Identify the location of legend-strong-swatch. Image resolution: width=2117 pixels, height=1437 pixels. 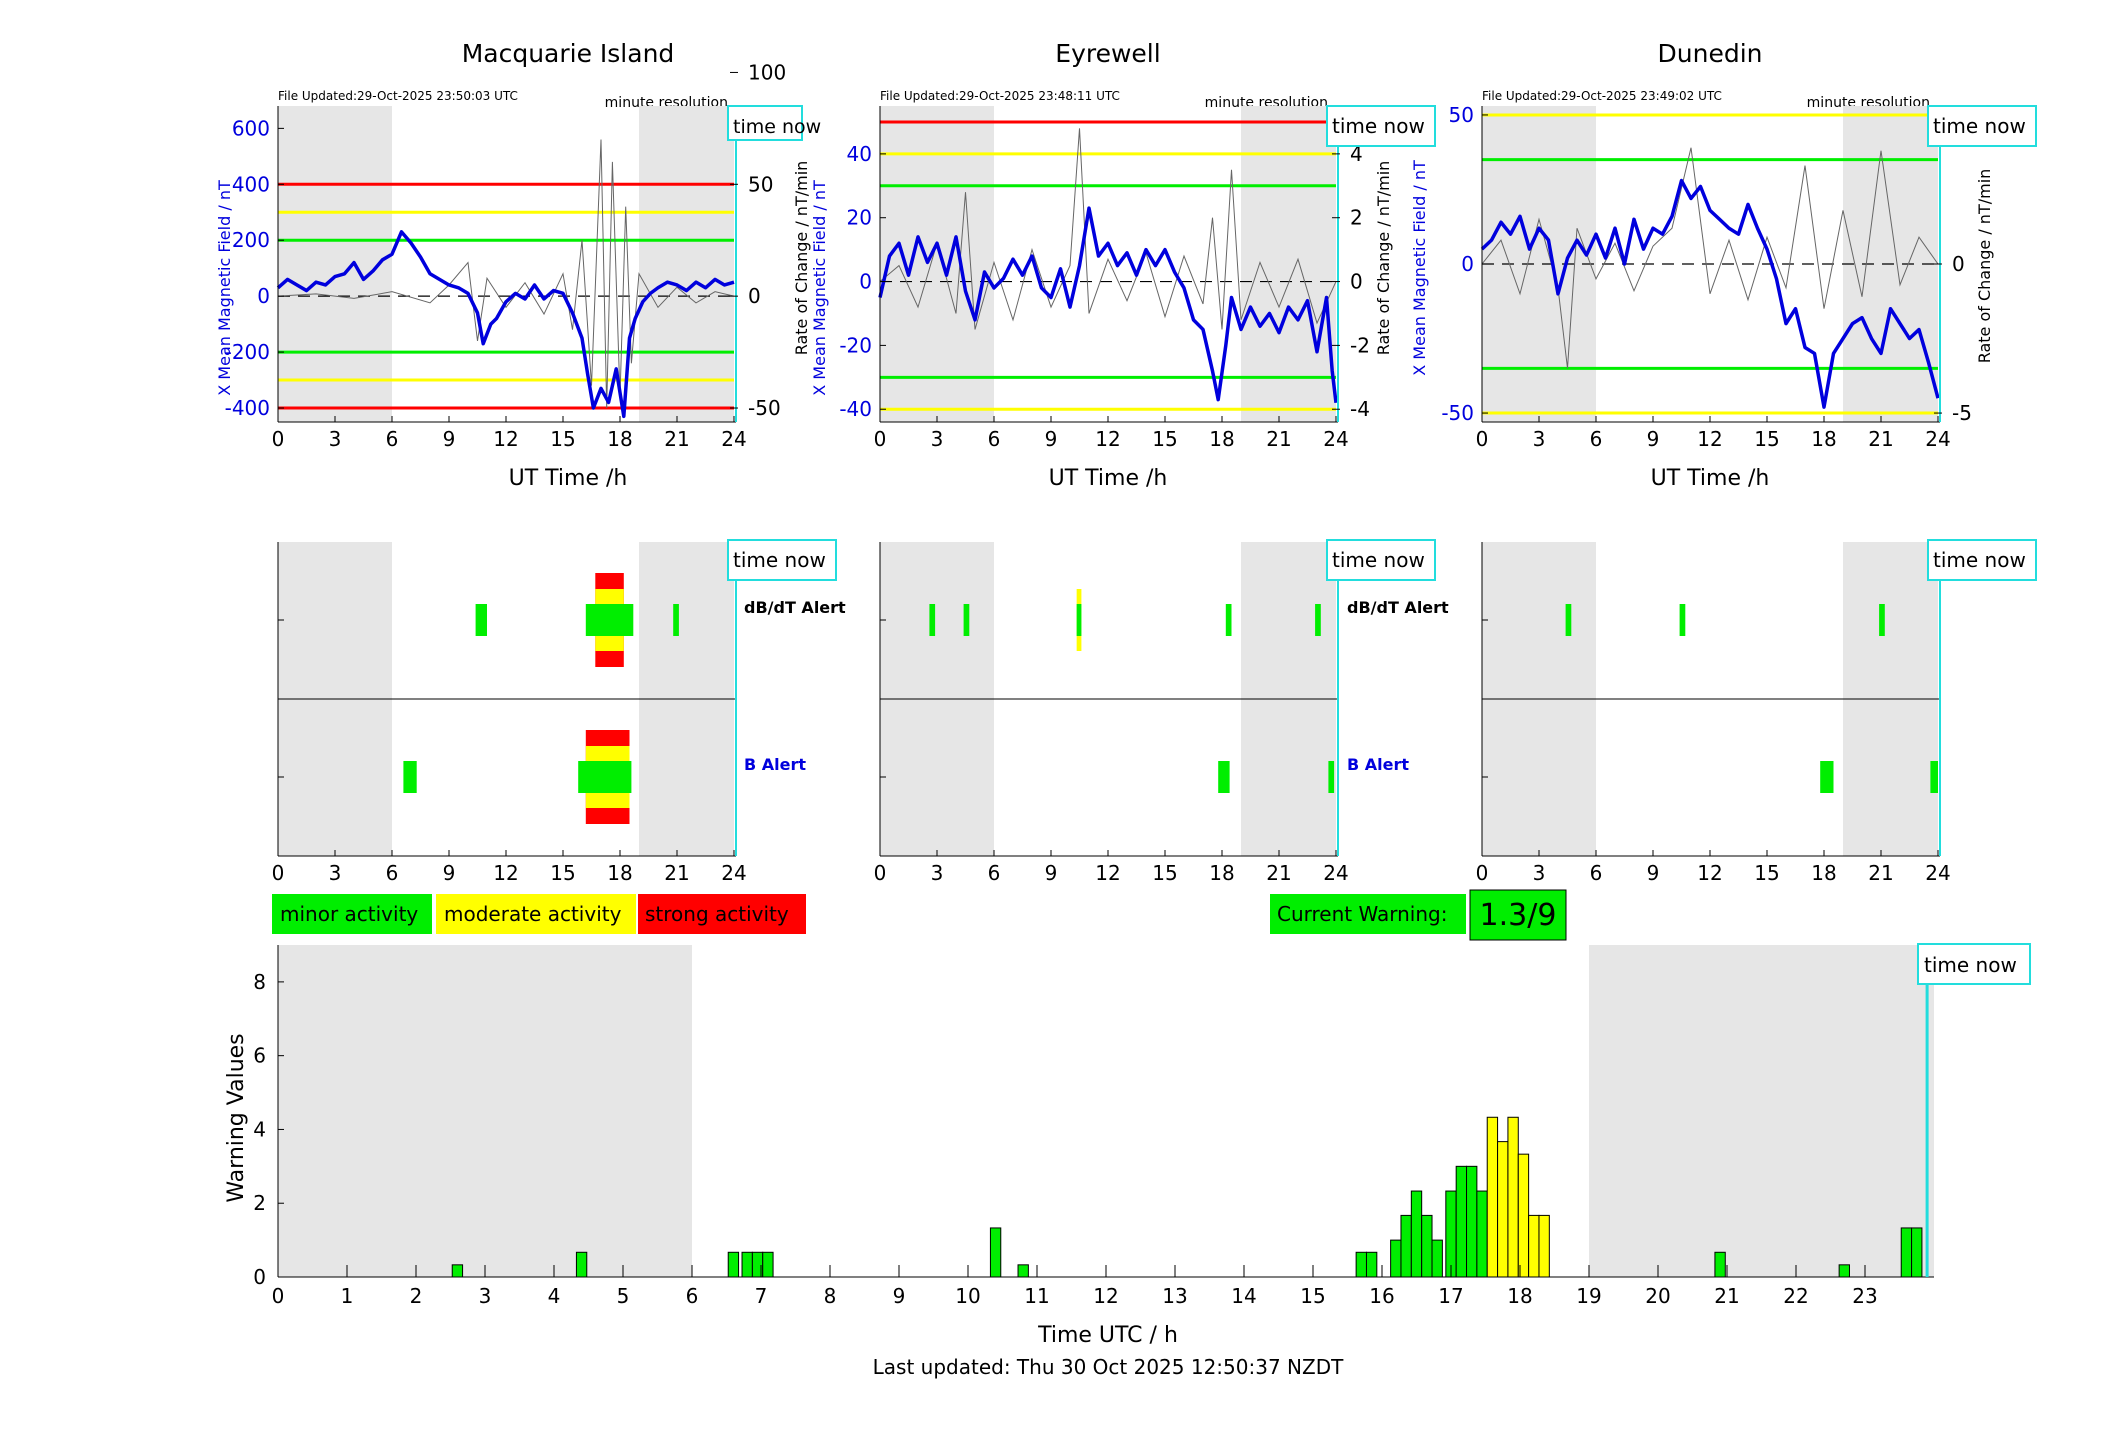
(722, 914).